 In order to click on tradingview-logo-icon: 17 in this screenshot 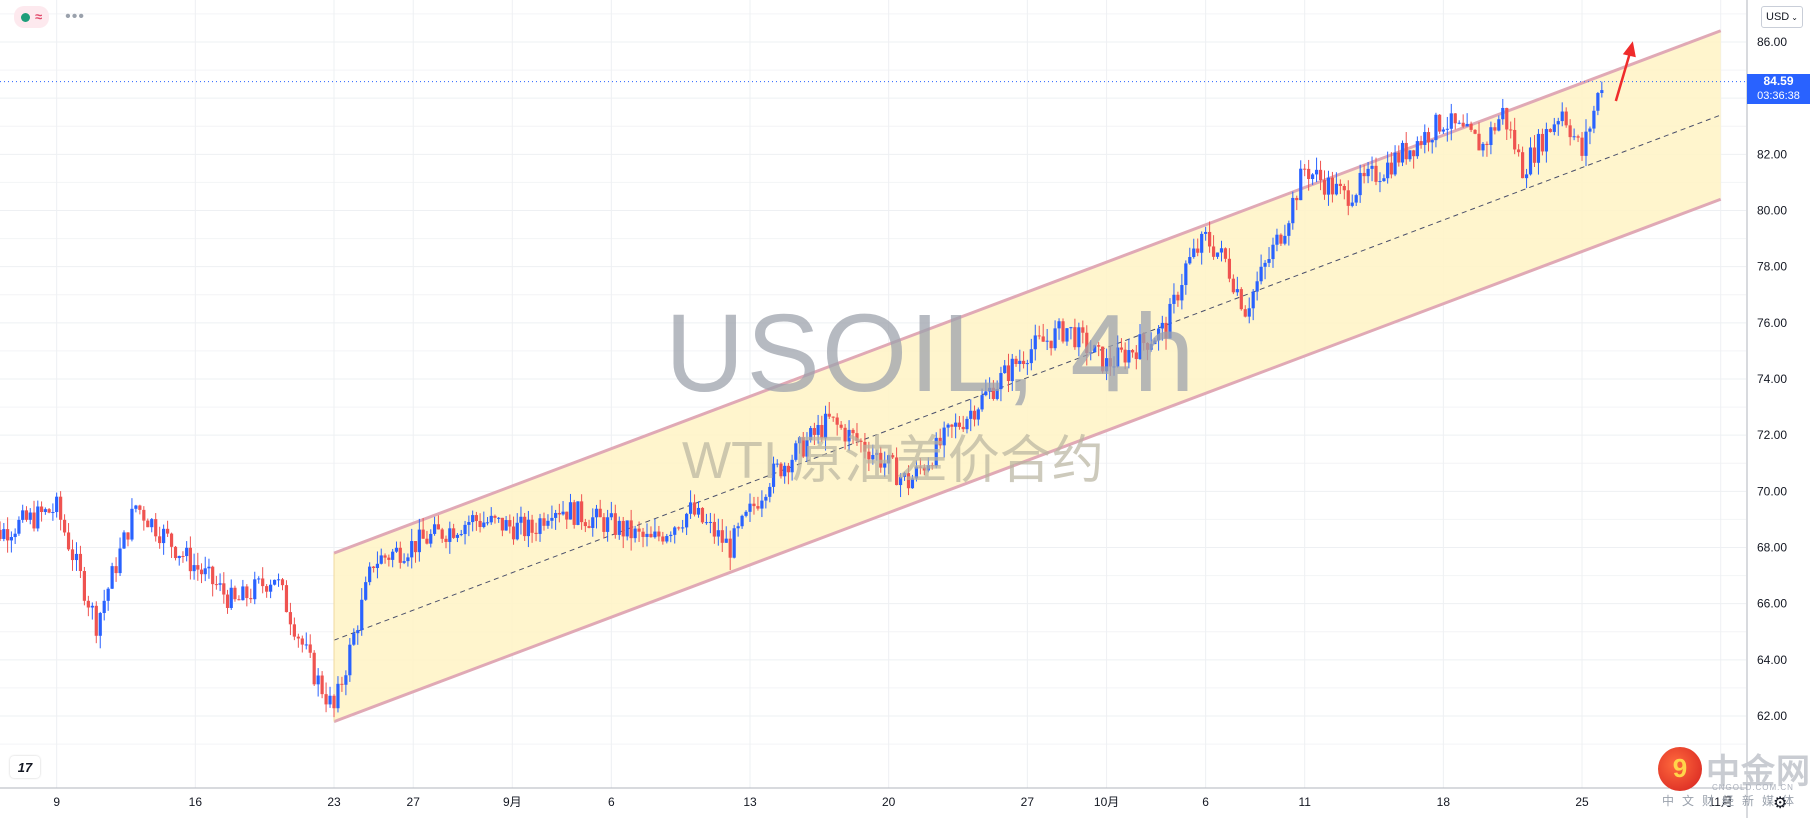, I will do `click(25, 767)`.